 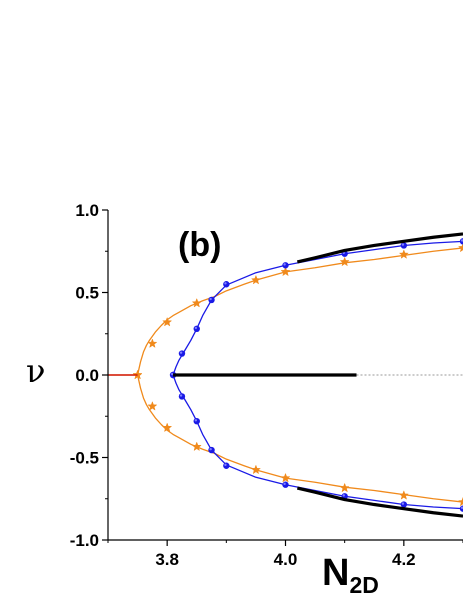 I want to click on y-axis-label: ν, so click(x=35, y=371).